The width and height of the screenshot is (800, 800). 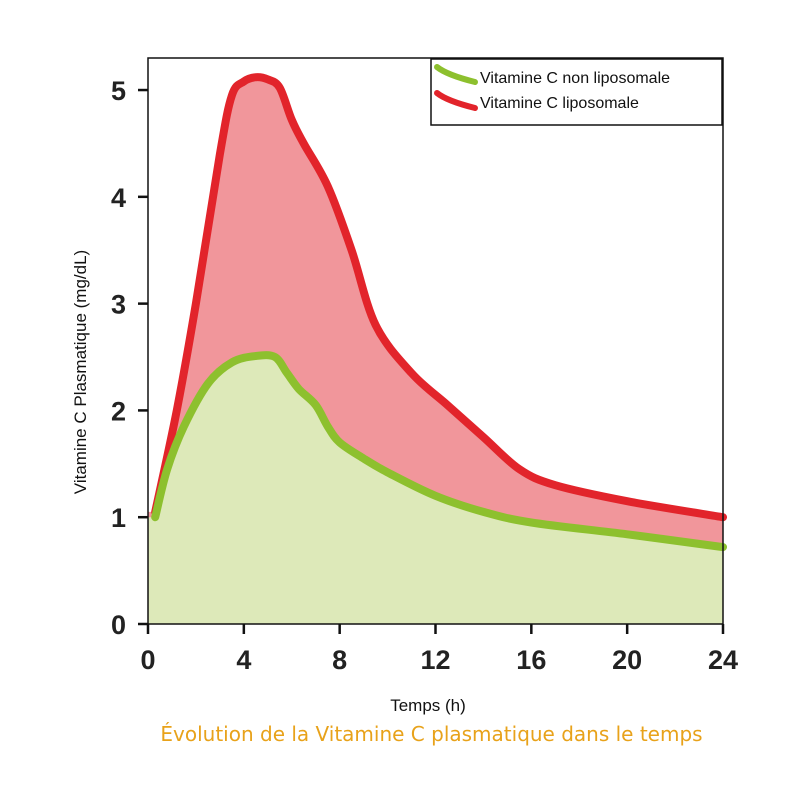 What do you see at coordinates (531, 660) in the screenshot?
I see `x-tick-label-16: 16` at bounding box center [531, 660].